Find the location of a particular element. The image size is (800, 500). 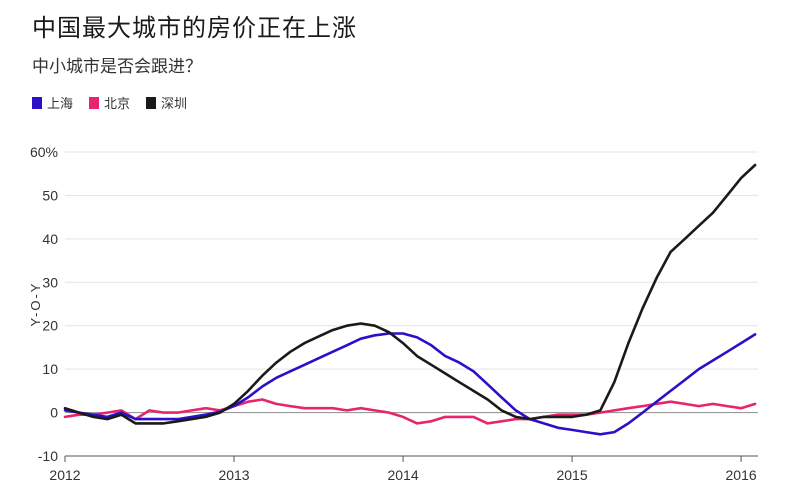

chart-subtitle: 中小城市是否会跟进？ is located at coordinates (117, 67).